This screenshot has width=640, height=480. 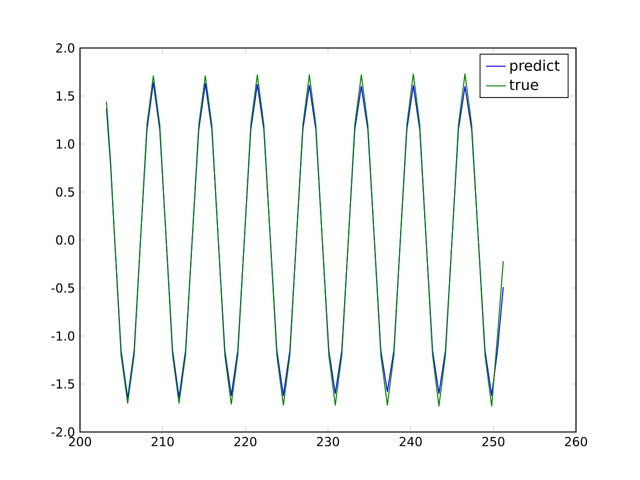 I want to click on x-tick-label: 220, so click(x=245, y=441).